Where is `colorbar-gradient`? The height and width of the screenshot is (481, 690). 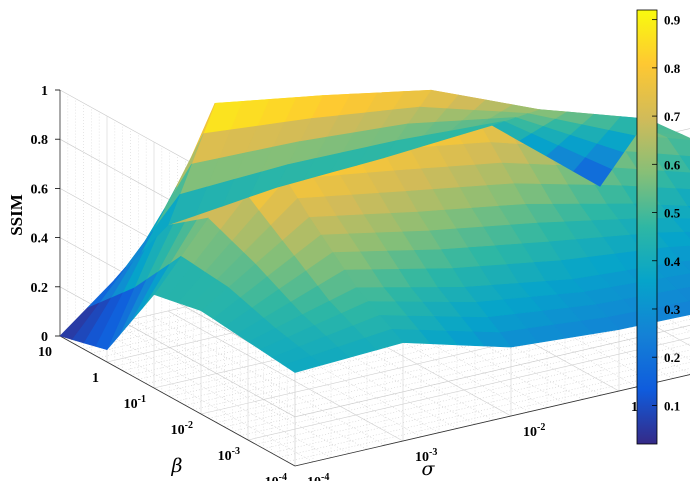 colorbar-gradient is located at coordinates (647, 227).